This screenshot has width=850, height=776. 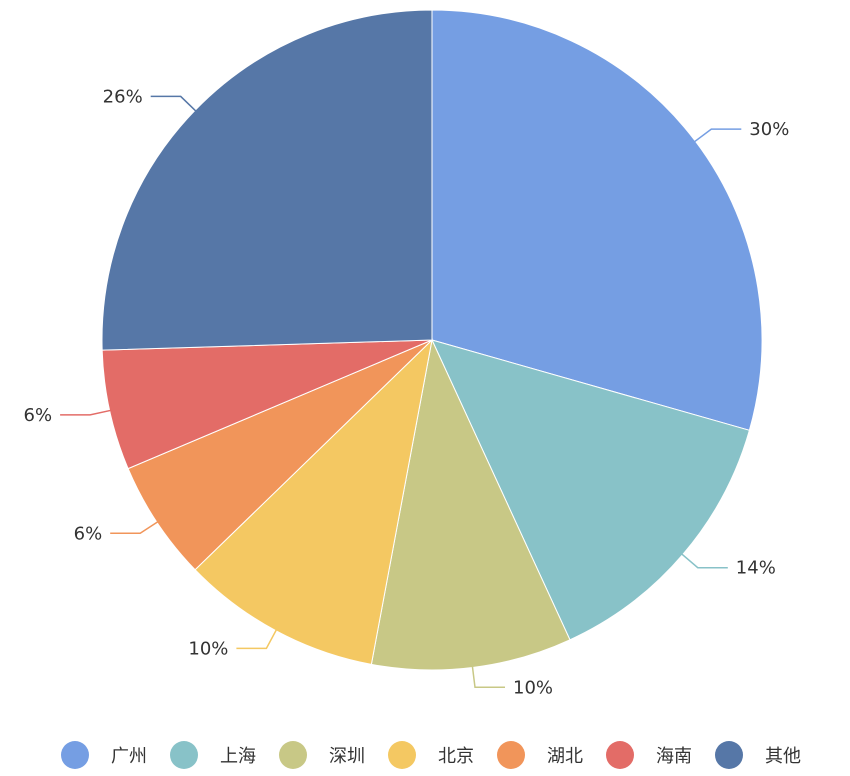 What do you see at coordinates (123, 96) in the screenshot?
I see `slice-percent-label: 26%` at bounding box center [123, 96].